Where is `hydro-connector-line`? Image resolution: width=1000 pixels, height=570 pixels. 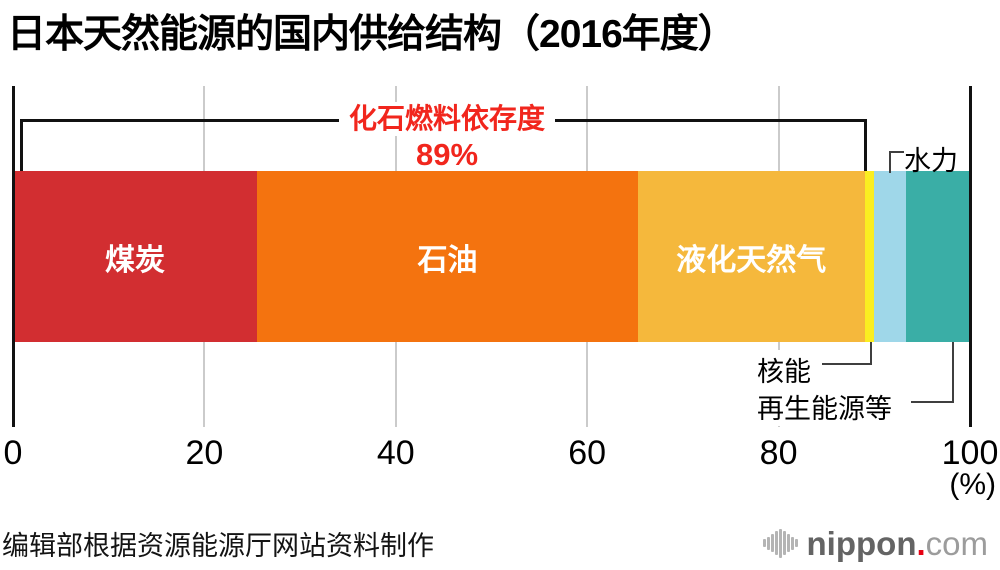
hydro-connector-line is located at coordinates (896, 162).